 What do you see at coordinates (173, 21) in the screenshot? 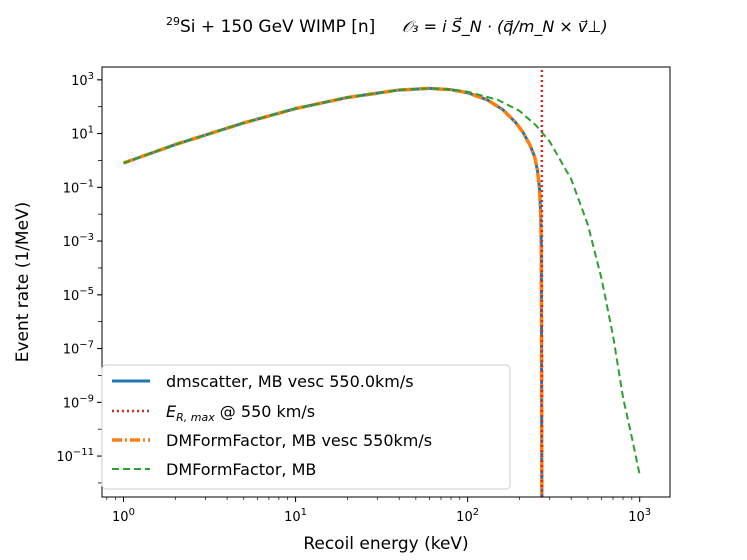
I see `title-isotope-mass: 29` at bounding box center [173, 21].